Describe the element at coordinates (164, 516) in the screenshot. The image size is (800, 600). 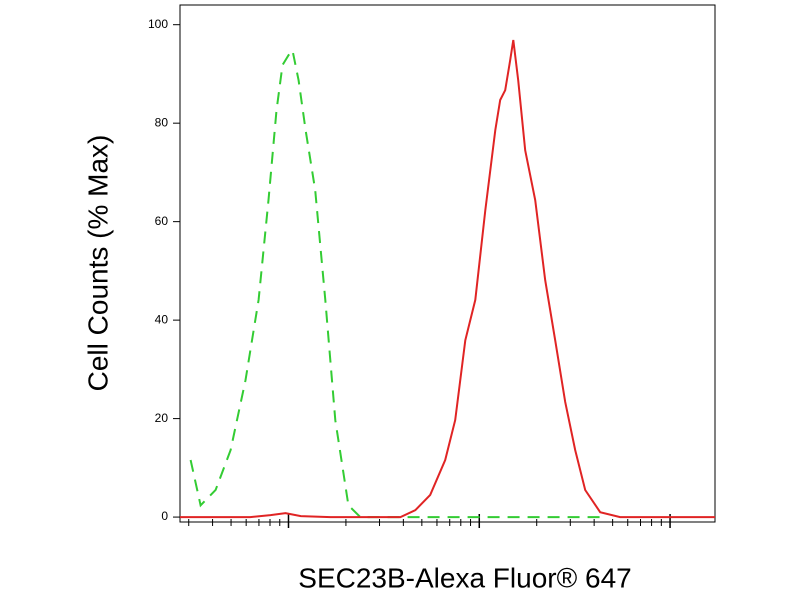
I see `y-tick-label: 0` at that location.